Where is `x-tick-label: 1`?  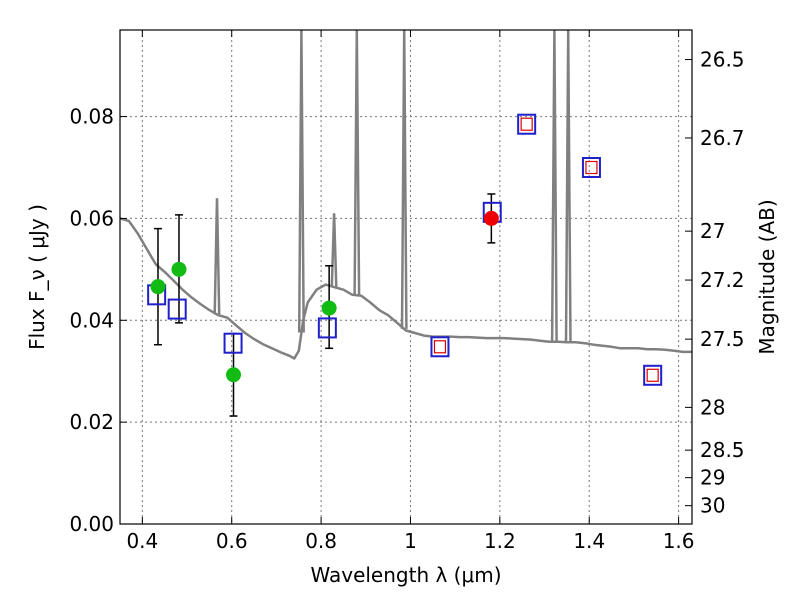
x-tick-label: 1 is located at coordinates (410, 541).